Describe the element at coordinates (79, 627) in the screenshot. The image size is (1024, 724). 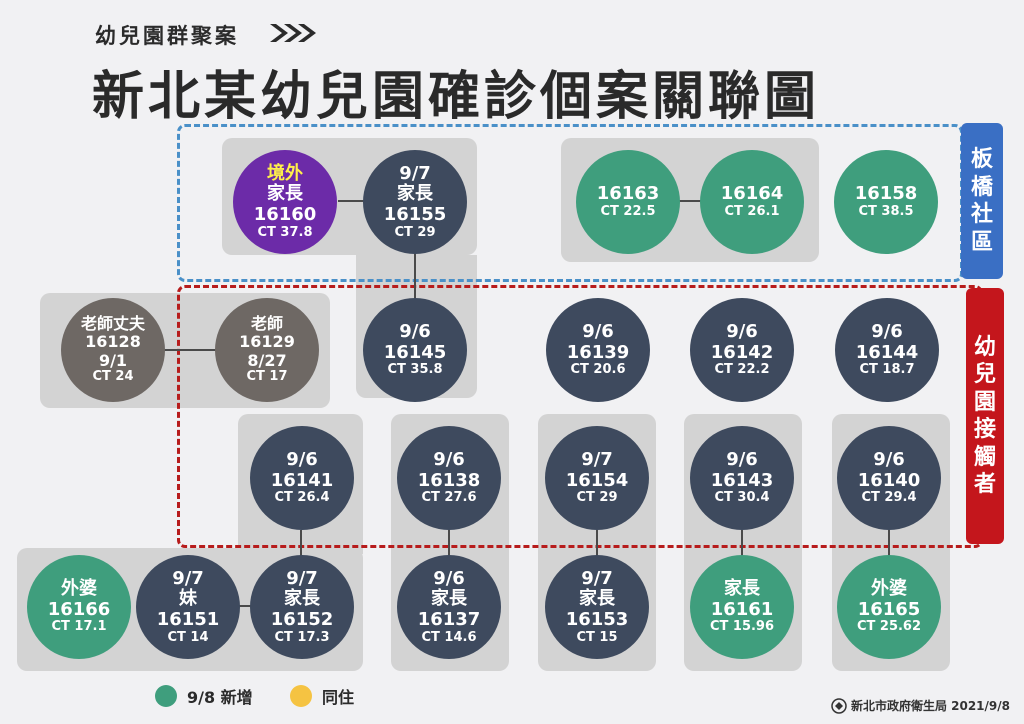
I see `case-ct: CT 17.1` at that location.